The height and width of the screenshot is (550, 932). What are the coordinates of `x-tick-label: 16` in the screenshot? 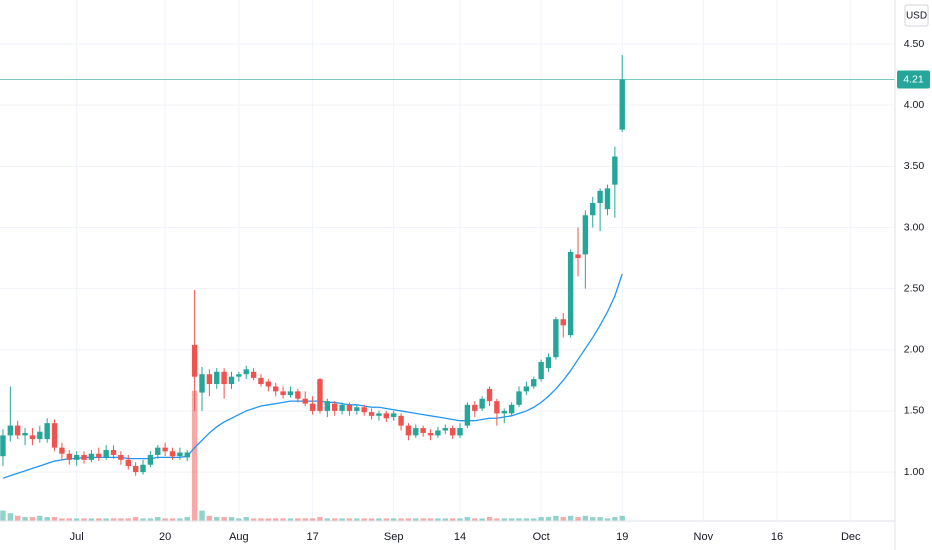 It's located at (777, 537).